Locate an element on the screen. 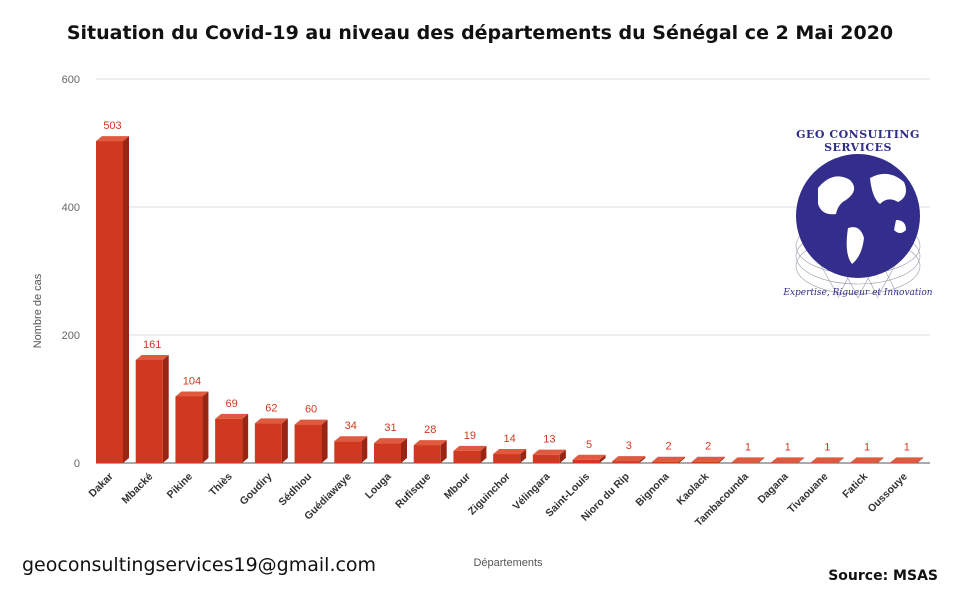 The height and width of the screenshot is (599, 960). data-label: 19 is located at coordinates (470, 436).